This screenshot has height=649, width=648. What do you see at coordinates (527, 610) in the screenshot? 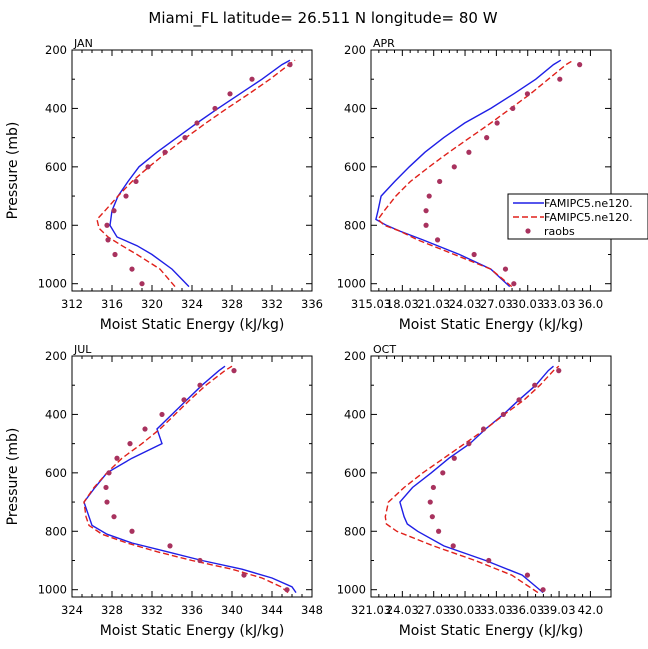
I see `x-tick-label: 36.03` at bounding box center [527, 610].